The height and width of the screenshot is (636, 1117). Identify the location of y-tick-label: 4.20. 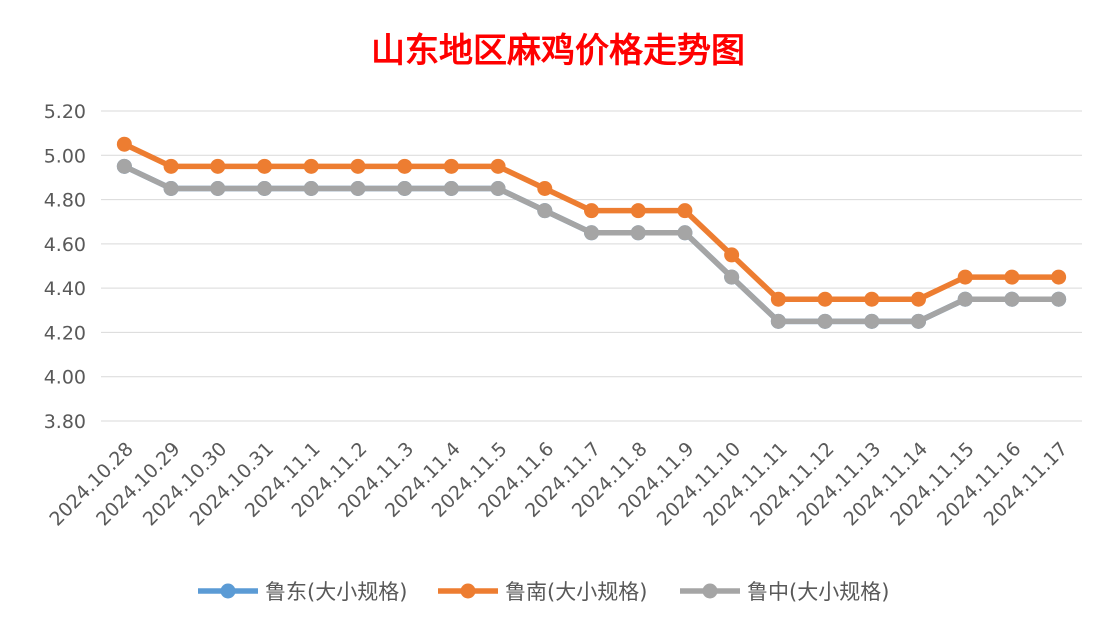
(65, 333).